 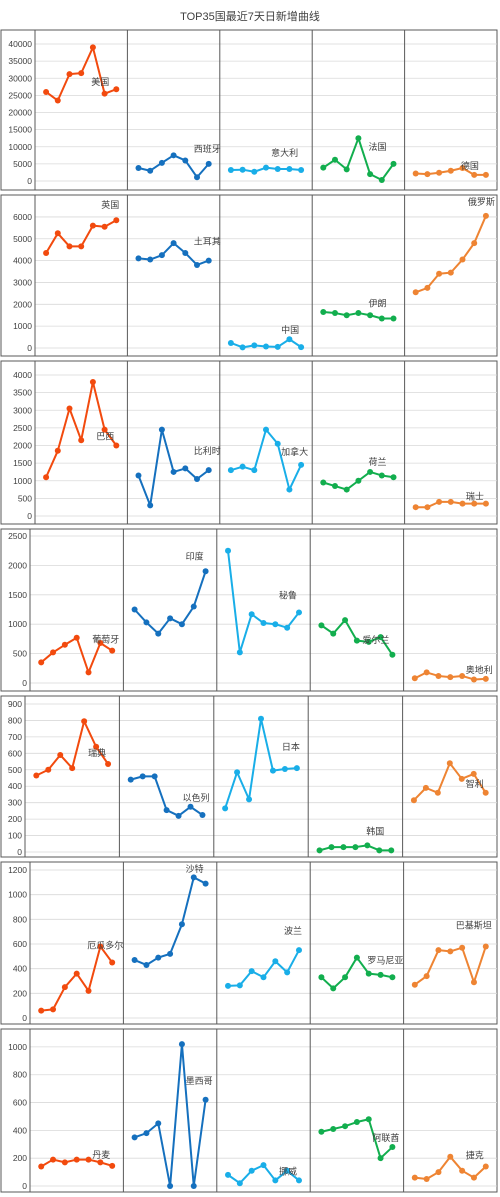 I want to click on y-tick-label: 800, so click(x=20, y=1075).